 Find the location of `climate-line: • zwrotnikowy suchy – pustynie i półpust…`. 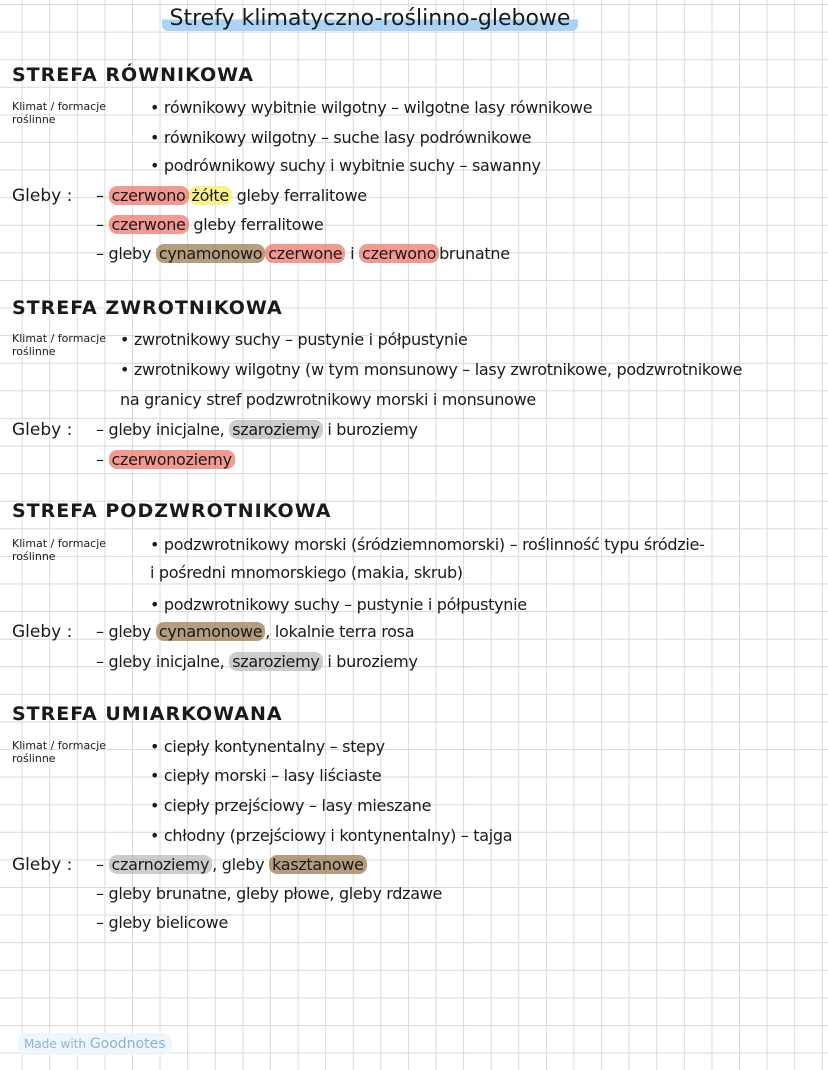

climate-line: • zwrotnikowy suchy – pustynie i półpust… is located at coordinates (294, 339).